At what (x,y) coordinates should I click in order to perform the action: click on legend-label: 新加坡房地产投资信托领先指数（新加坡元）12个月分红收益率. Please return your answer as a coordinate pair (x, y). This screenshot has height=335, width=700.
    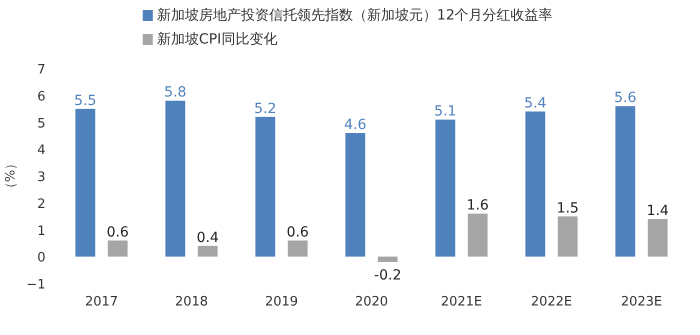
    Looking at the image, I should click on (354, 16).